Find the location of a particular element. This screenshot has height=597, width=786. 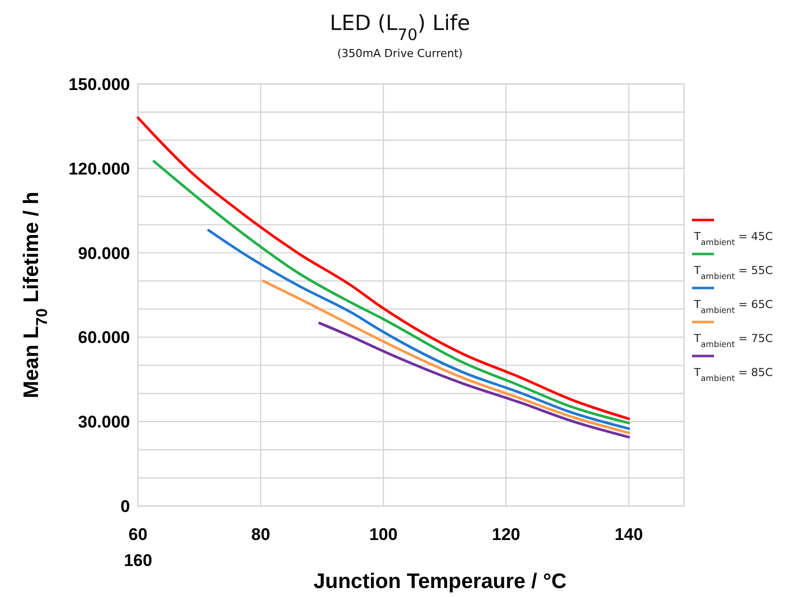

chart-subtitle: (350mA Drive Current) is located at coordinates (400, 53).